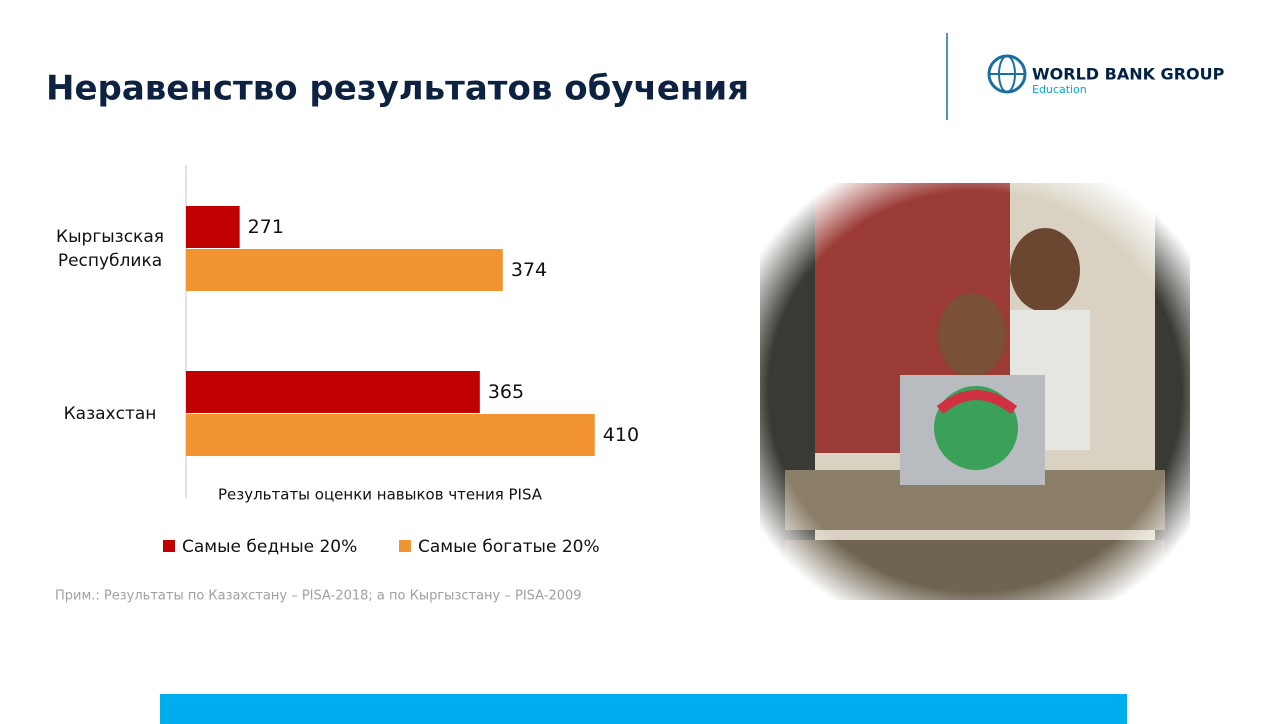 This screenshot has width=1288, height=724. What do you see at coordinates (1128, 74) in the screenshot?
I see `logo-name: WORLD BANK GROUP` at bounding box center [1128, 74].